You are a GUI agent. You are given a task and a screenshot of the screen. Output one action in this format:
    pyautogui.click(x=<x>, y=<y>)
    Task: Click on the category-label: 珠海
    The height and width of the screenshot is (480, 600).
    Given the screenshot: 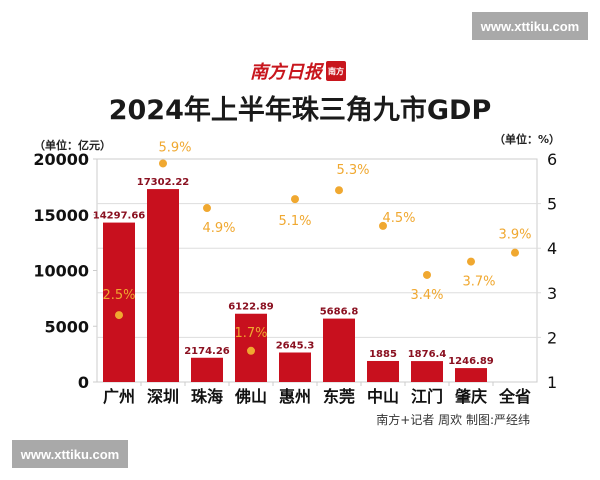 What is the action you would take?
    pyautogui.click(x=207, y=396)
    